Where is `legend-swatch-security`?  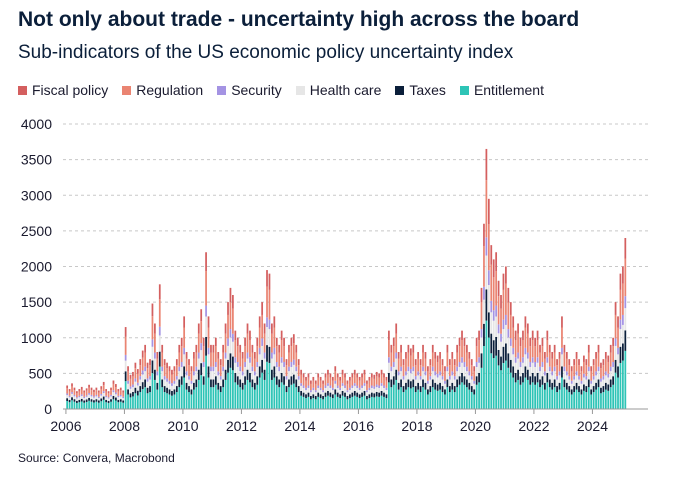 legend-swatch-security is located at coordinates (222, 90).